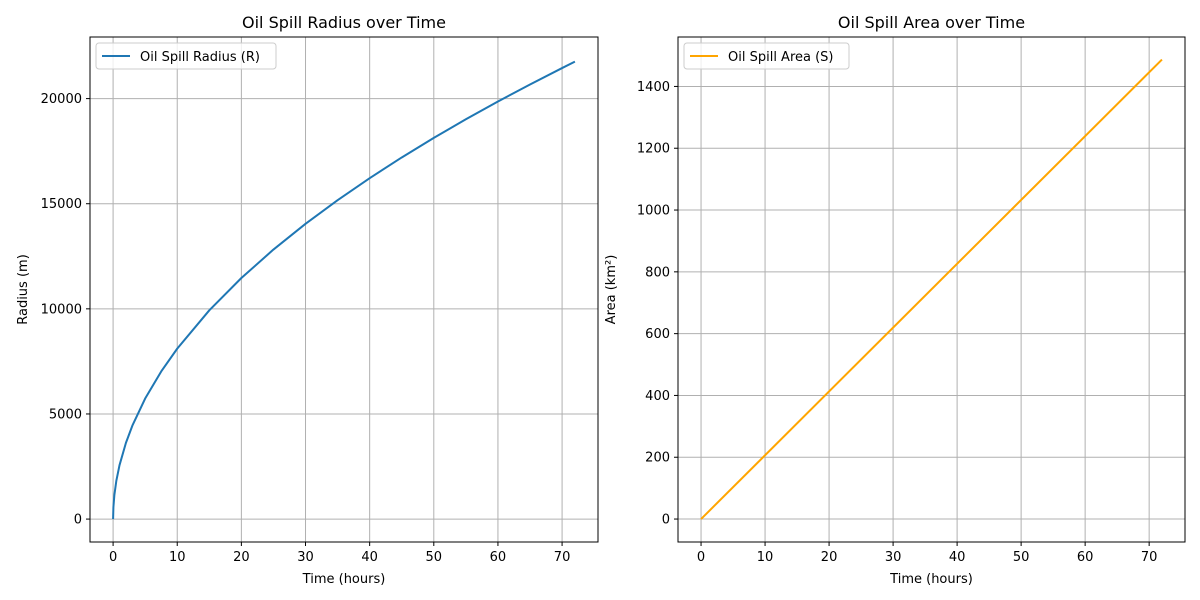 This screenshot has width=1200, height=600. What do you see at coordinates (893, 557) in the screenshot?
I see `area-chart-x-tick-label: 30` at bounding box center [893, 557].